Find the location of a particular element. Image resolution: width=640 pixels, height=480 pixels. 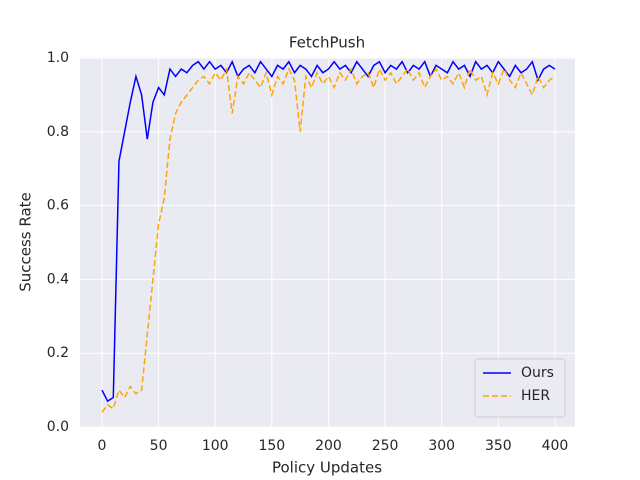

y-tick-label: 0.0 is located at coordinates (58, 427).